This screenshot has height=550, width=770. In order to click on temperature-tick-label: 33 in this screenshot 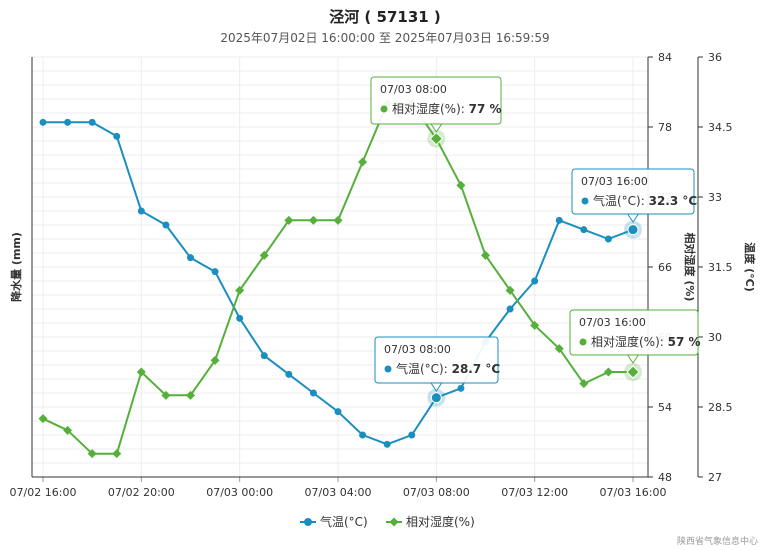, I will do `click(715, 197)`.